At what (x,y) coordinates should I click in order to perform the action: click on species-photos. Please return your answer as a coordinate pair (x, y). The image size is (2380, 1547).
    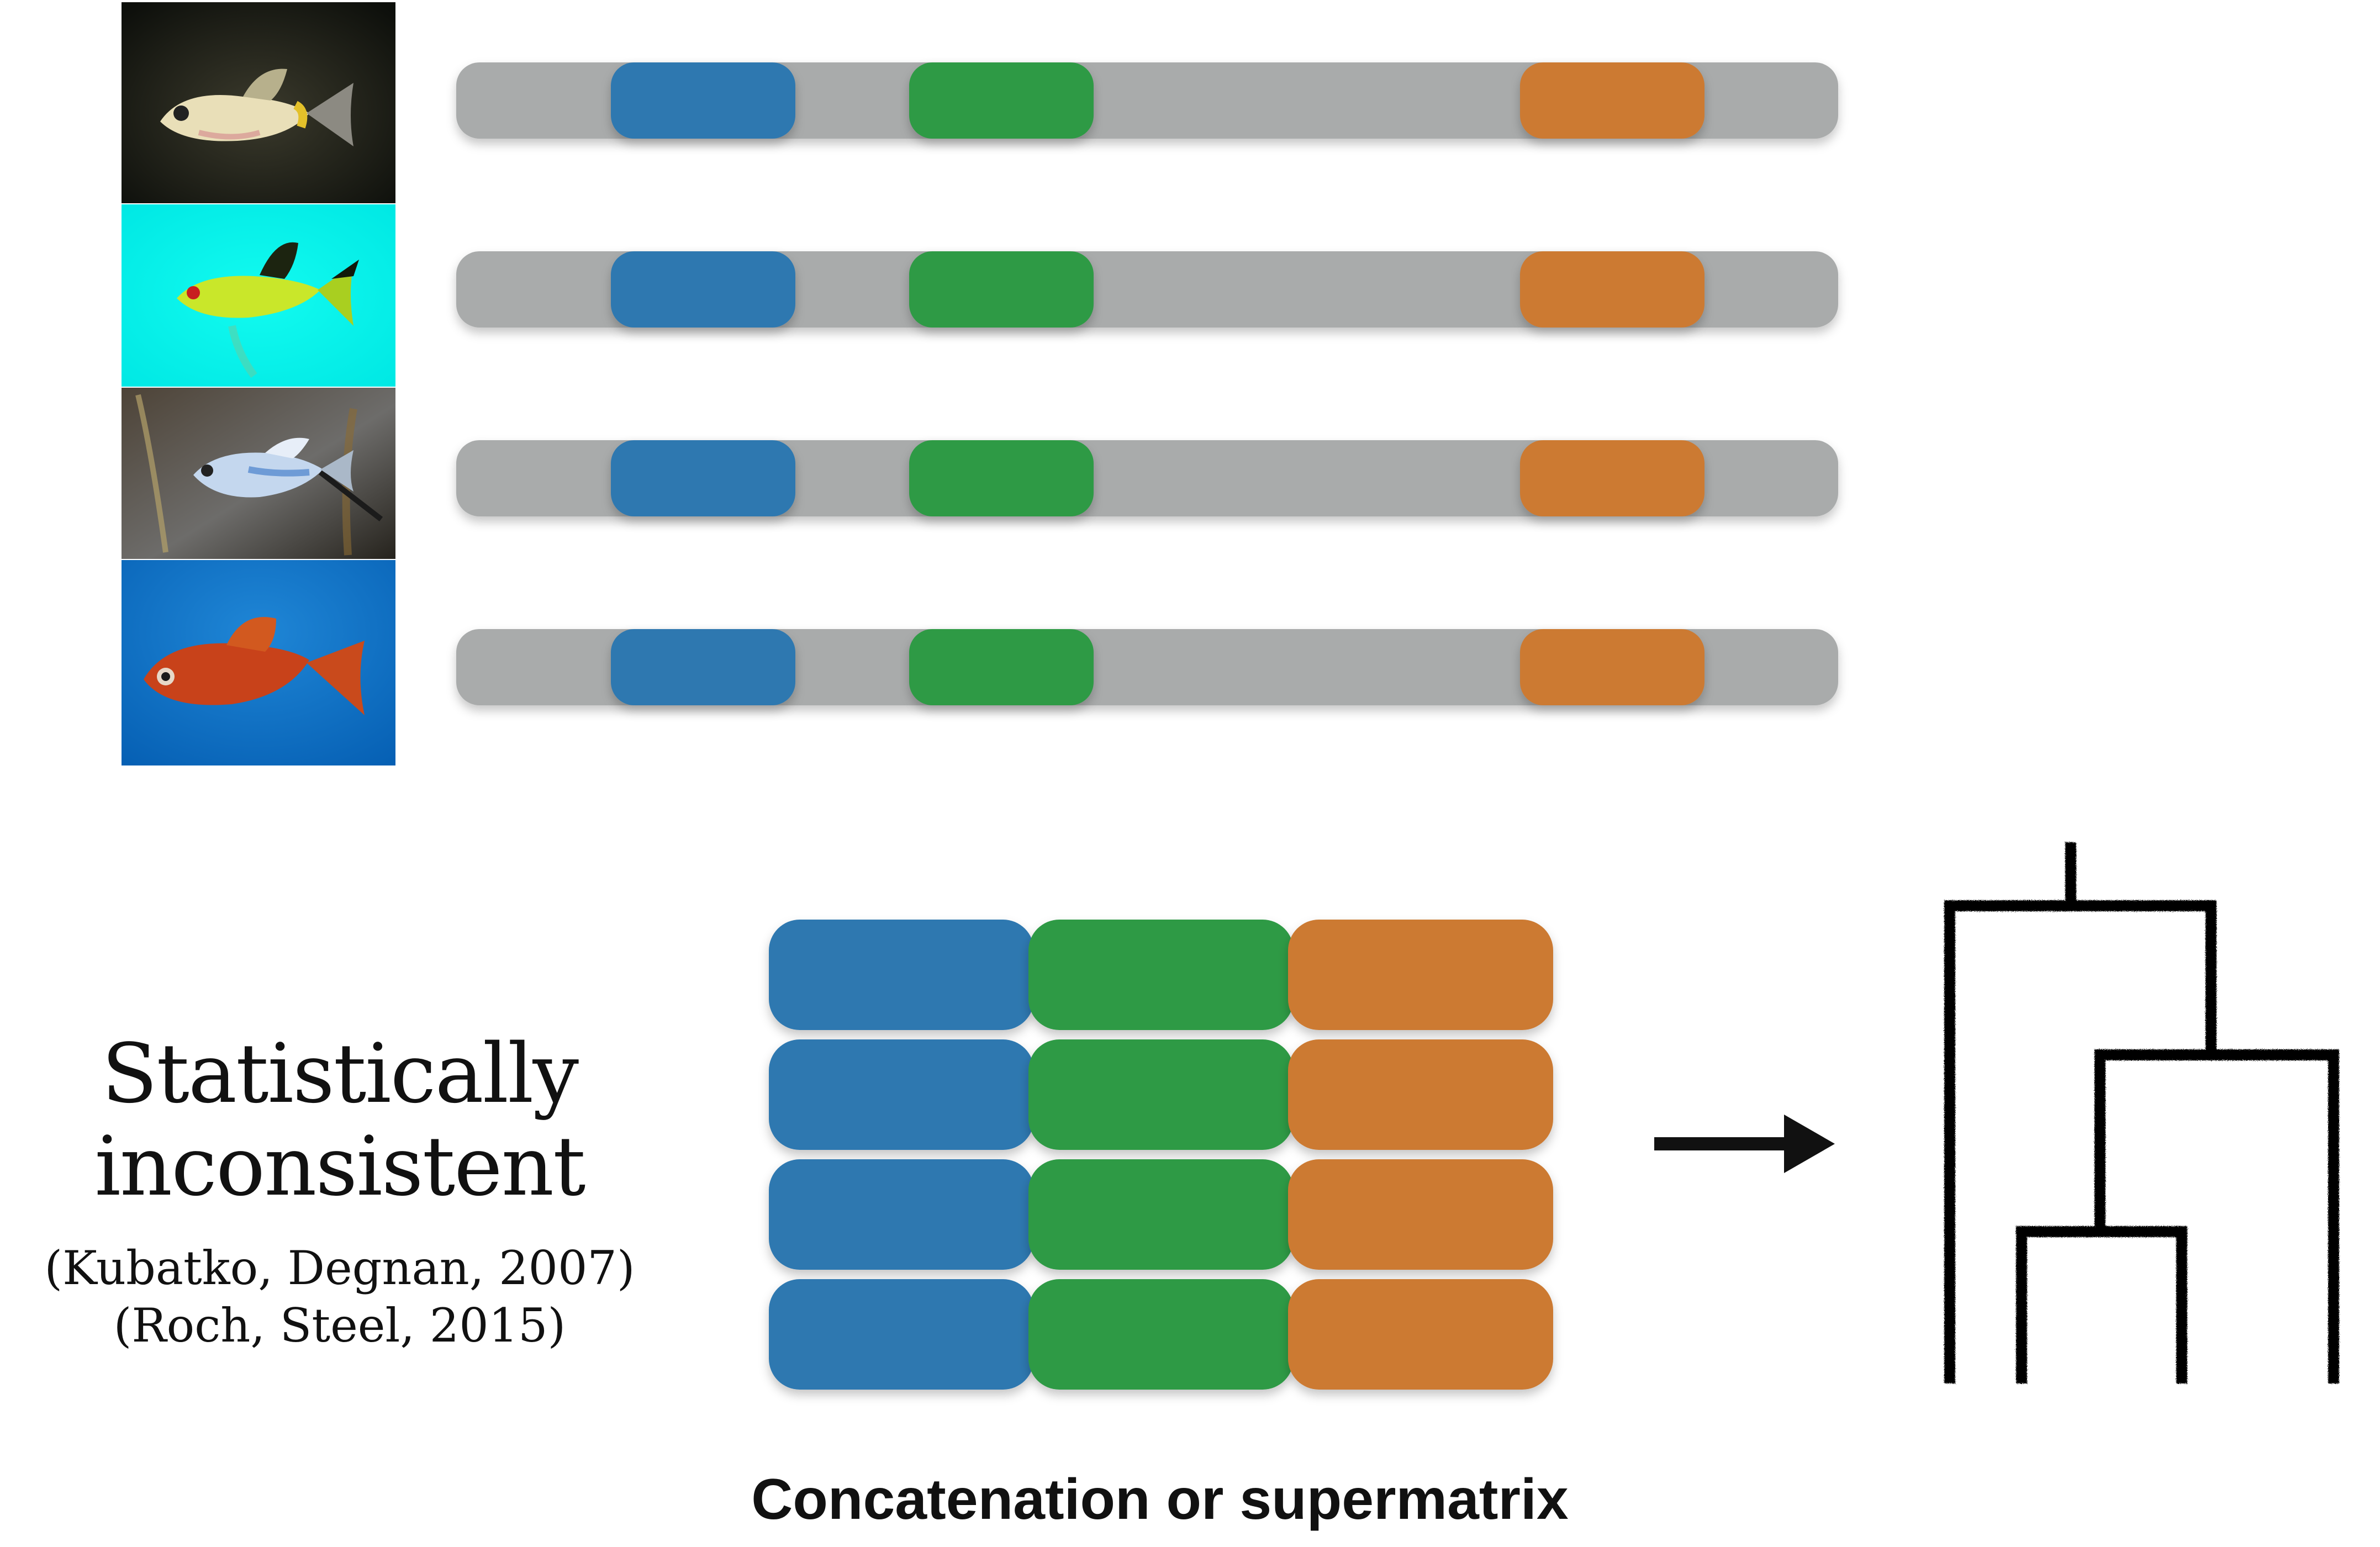
    Looking at the image, I should click on (258, 383).